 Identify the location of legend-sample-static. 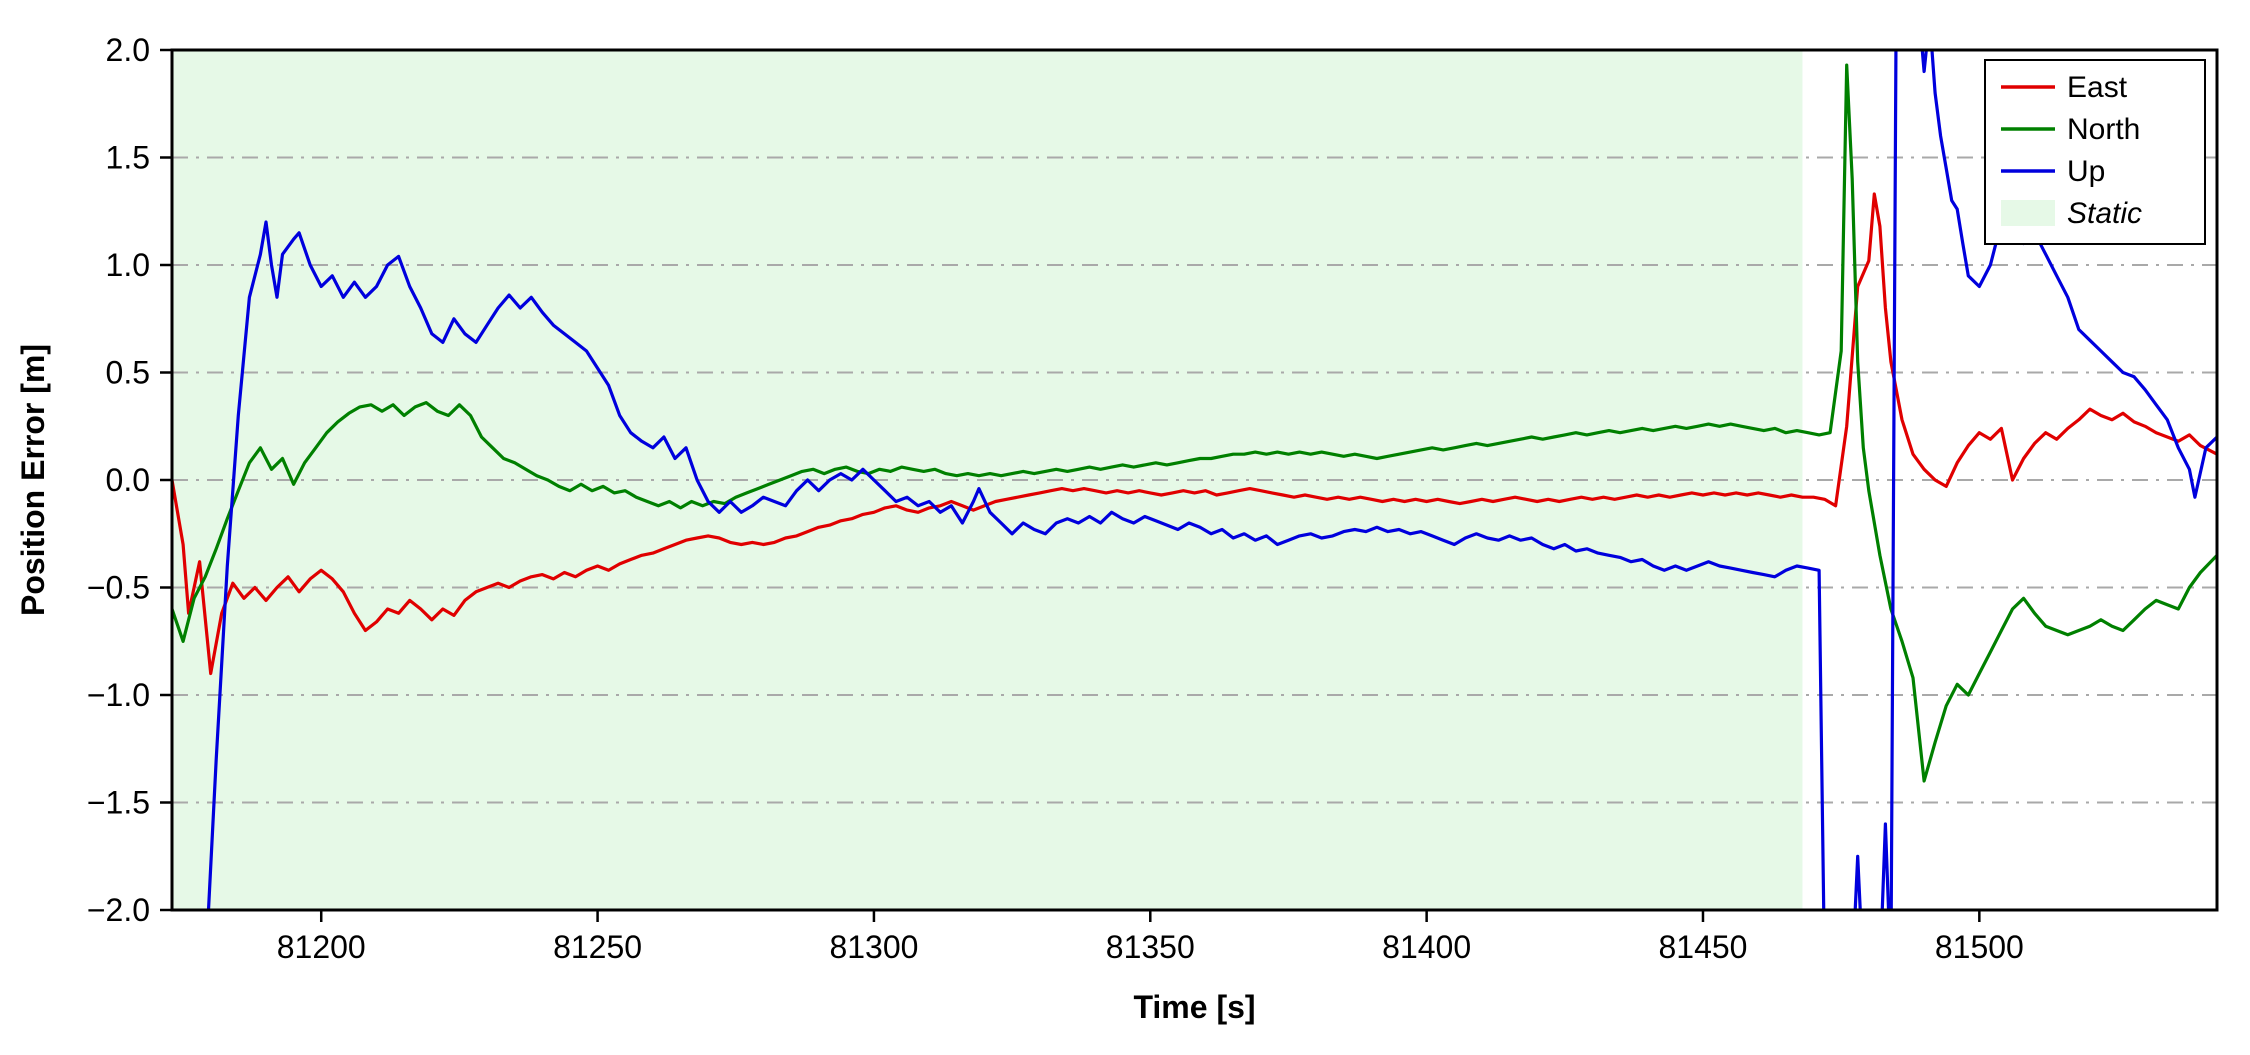
(2028, 213).